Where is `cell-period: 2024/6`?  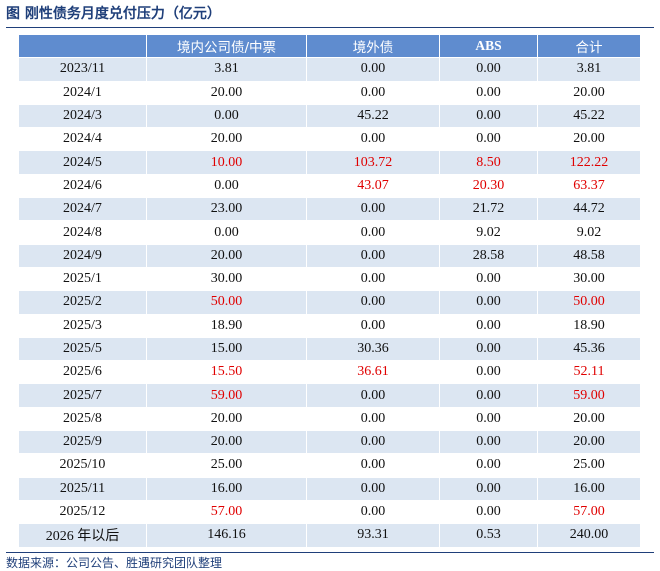 cell-period: 2024/6 is located at coordinates (82, 186).